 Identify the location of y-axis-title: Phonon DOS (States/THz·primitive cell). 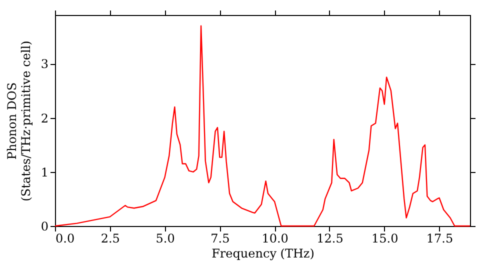
(18, 121).